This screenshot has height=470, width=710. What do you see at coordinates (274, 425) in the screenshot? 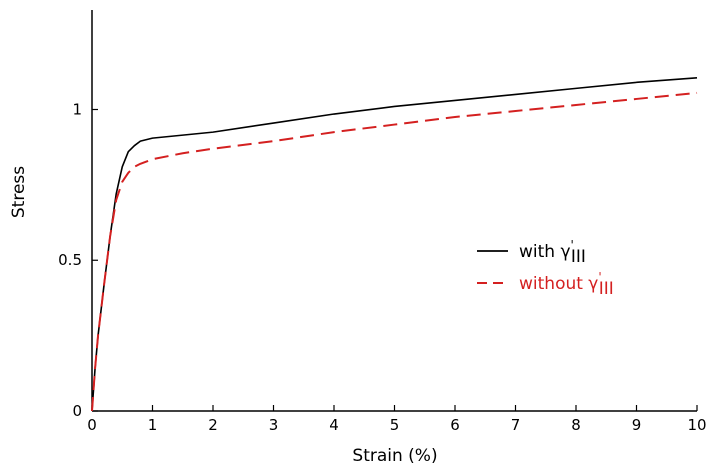
I see `x-tick-label: 3` at bounding box center [274, 425].